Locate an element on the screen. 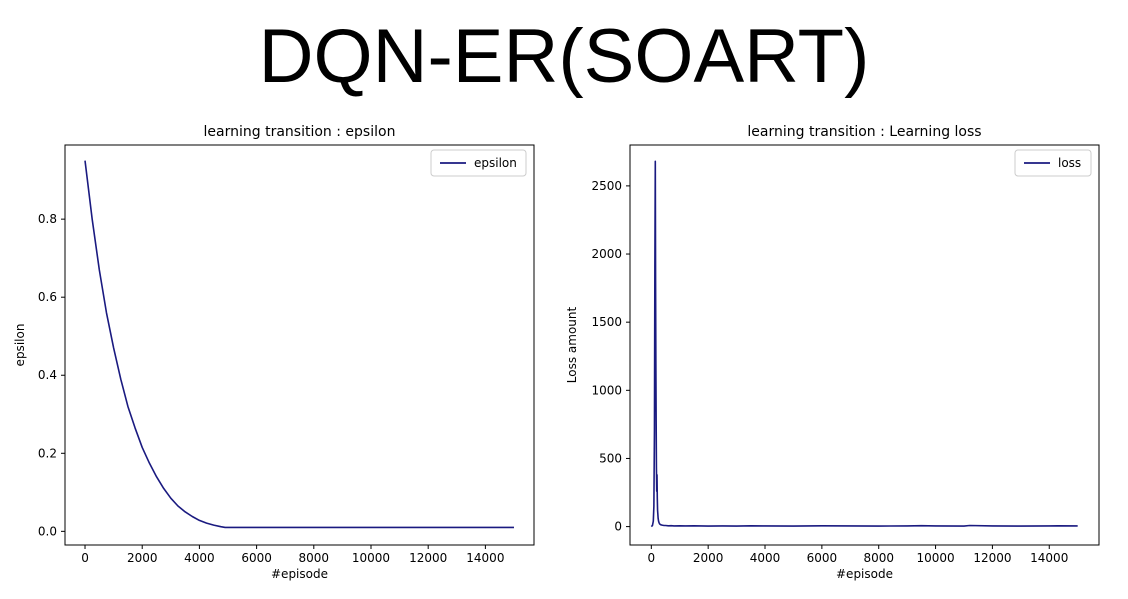  loss-x-tick-label: 0 is located at coordinates (651, 558).